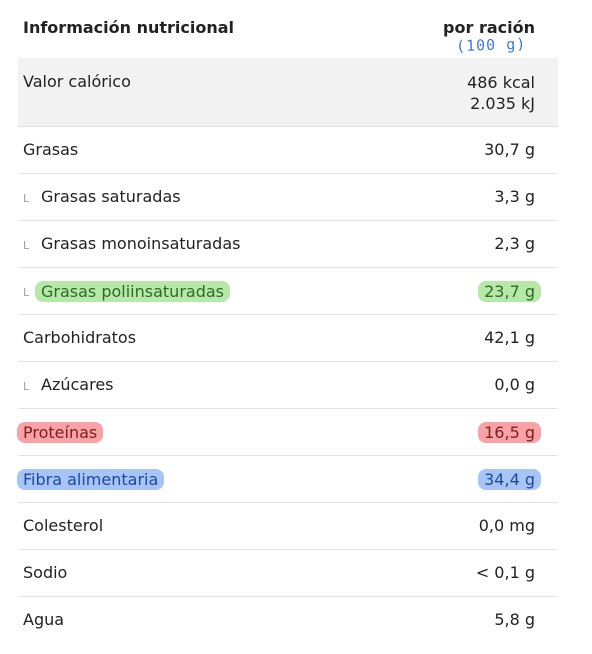 The width and height of the screenshot is (592, 654). Describe the element at coordinates (288, 338) in the screenshot. I see `table-row-carbohydrates: Carbohidratos 42,1 g` at that location.